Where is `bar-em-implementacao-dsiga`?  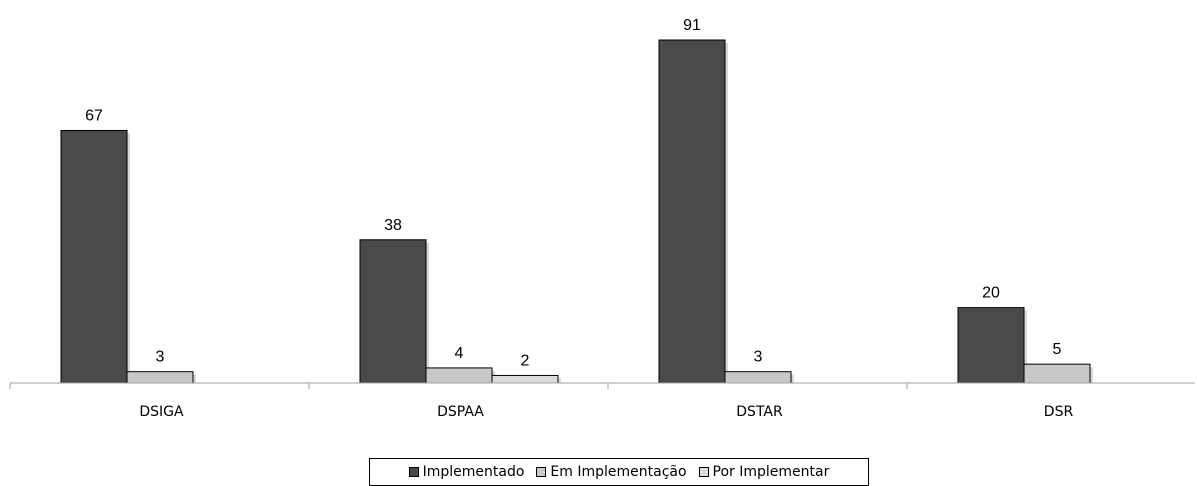 bar-em-implementacao-dsiga is located at coordinates (160, 377).